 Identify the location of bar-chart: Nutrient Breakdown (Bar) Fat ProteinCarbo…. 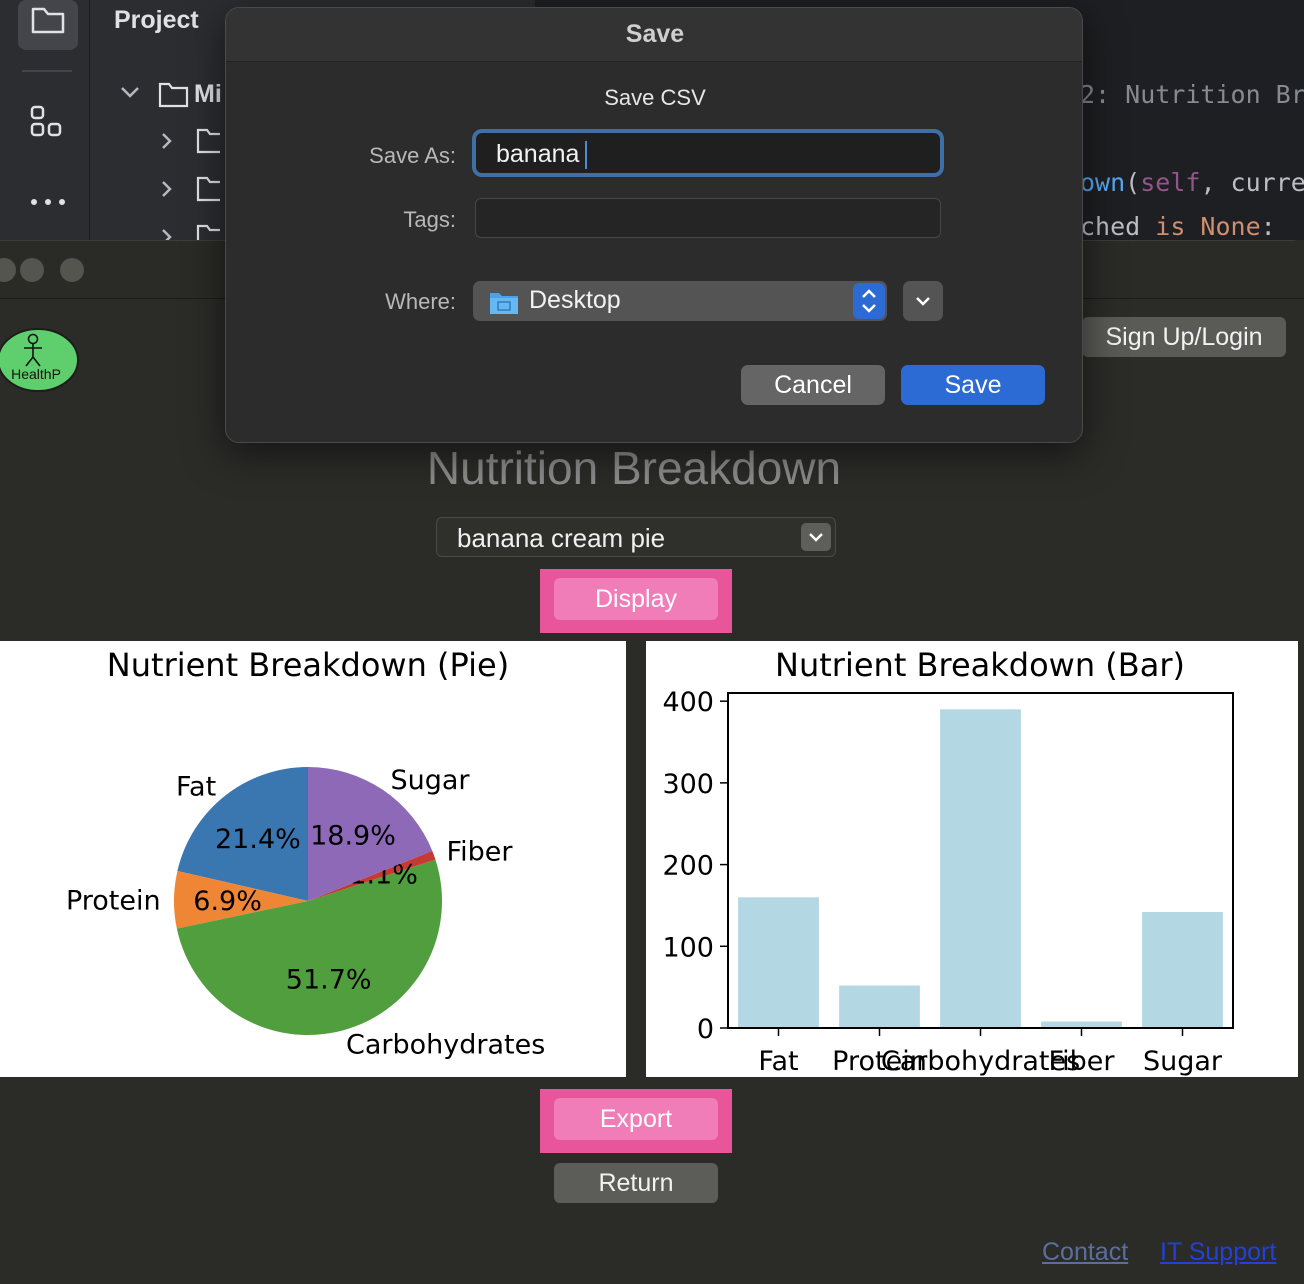
(948, 861).